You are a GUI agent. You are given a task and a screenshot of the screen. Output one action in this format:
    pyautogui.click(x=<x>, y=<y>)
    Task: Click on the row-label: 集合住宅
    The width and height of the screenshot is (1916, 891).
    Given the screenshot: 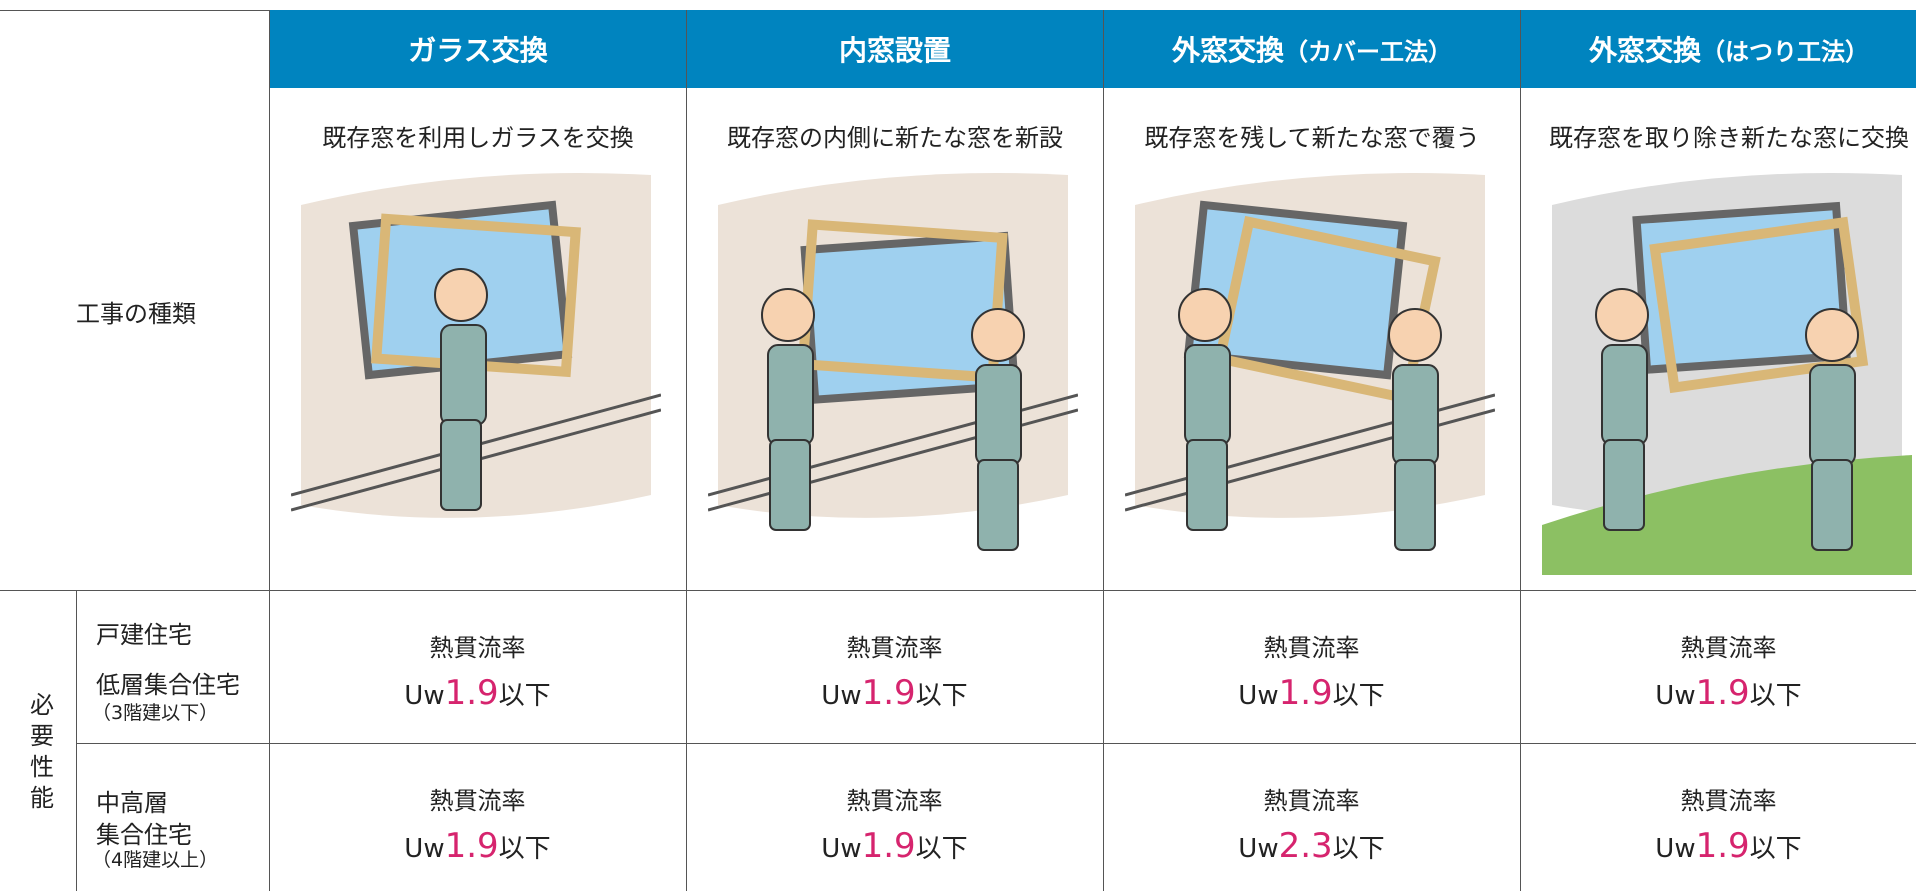 What is the action you would take?
    pyautogui.click(x=144, y=835)
    